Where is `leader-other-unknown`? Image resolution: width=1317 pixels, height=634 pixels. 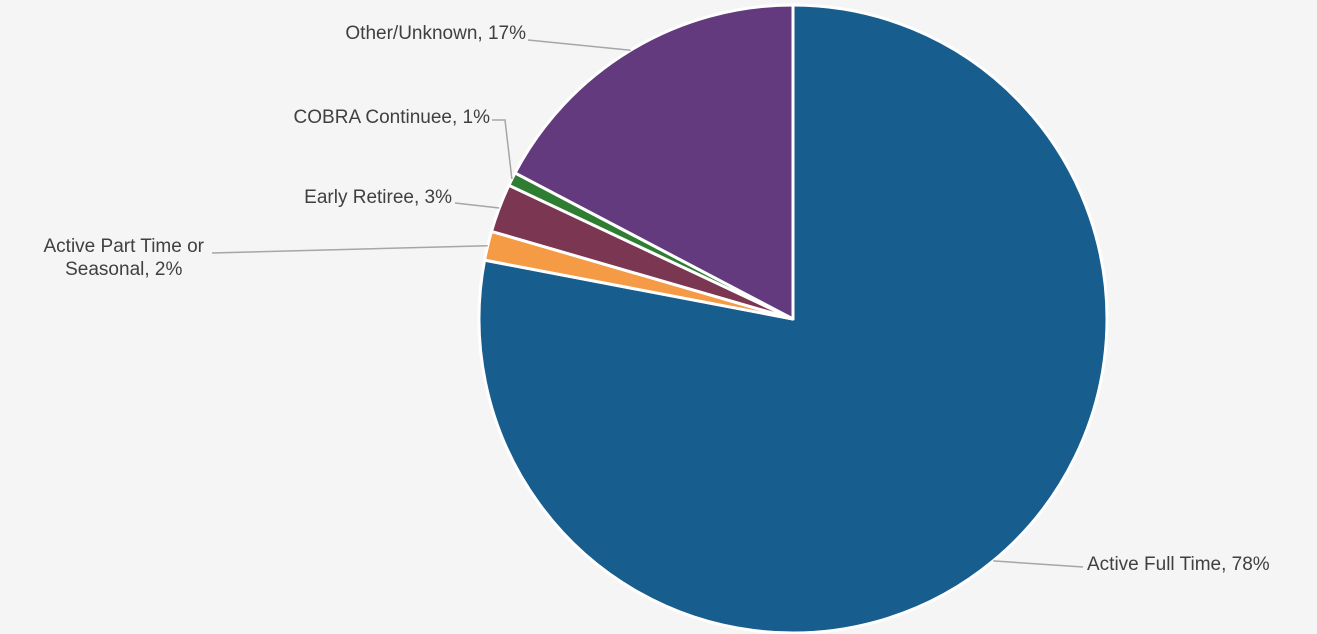 leader-other-unknown is located at coordinates (579, 45).